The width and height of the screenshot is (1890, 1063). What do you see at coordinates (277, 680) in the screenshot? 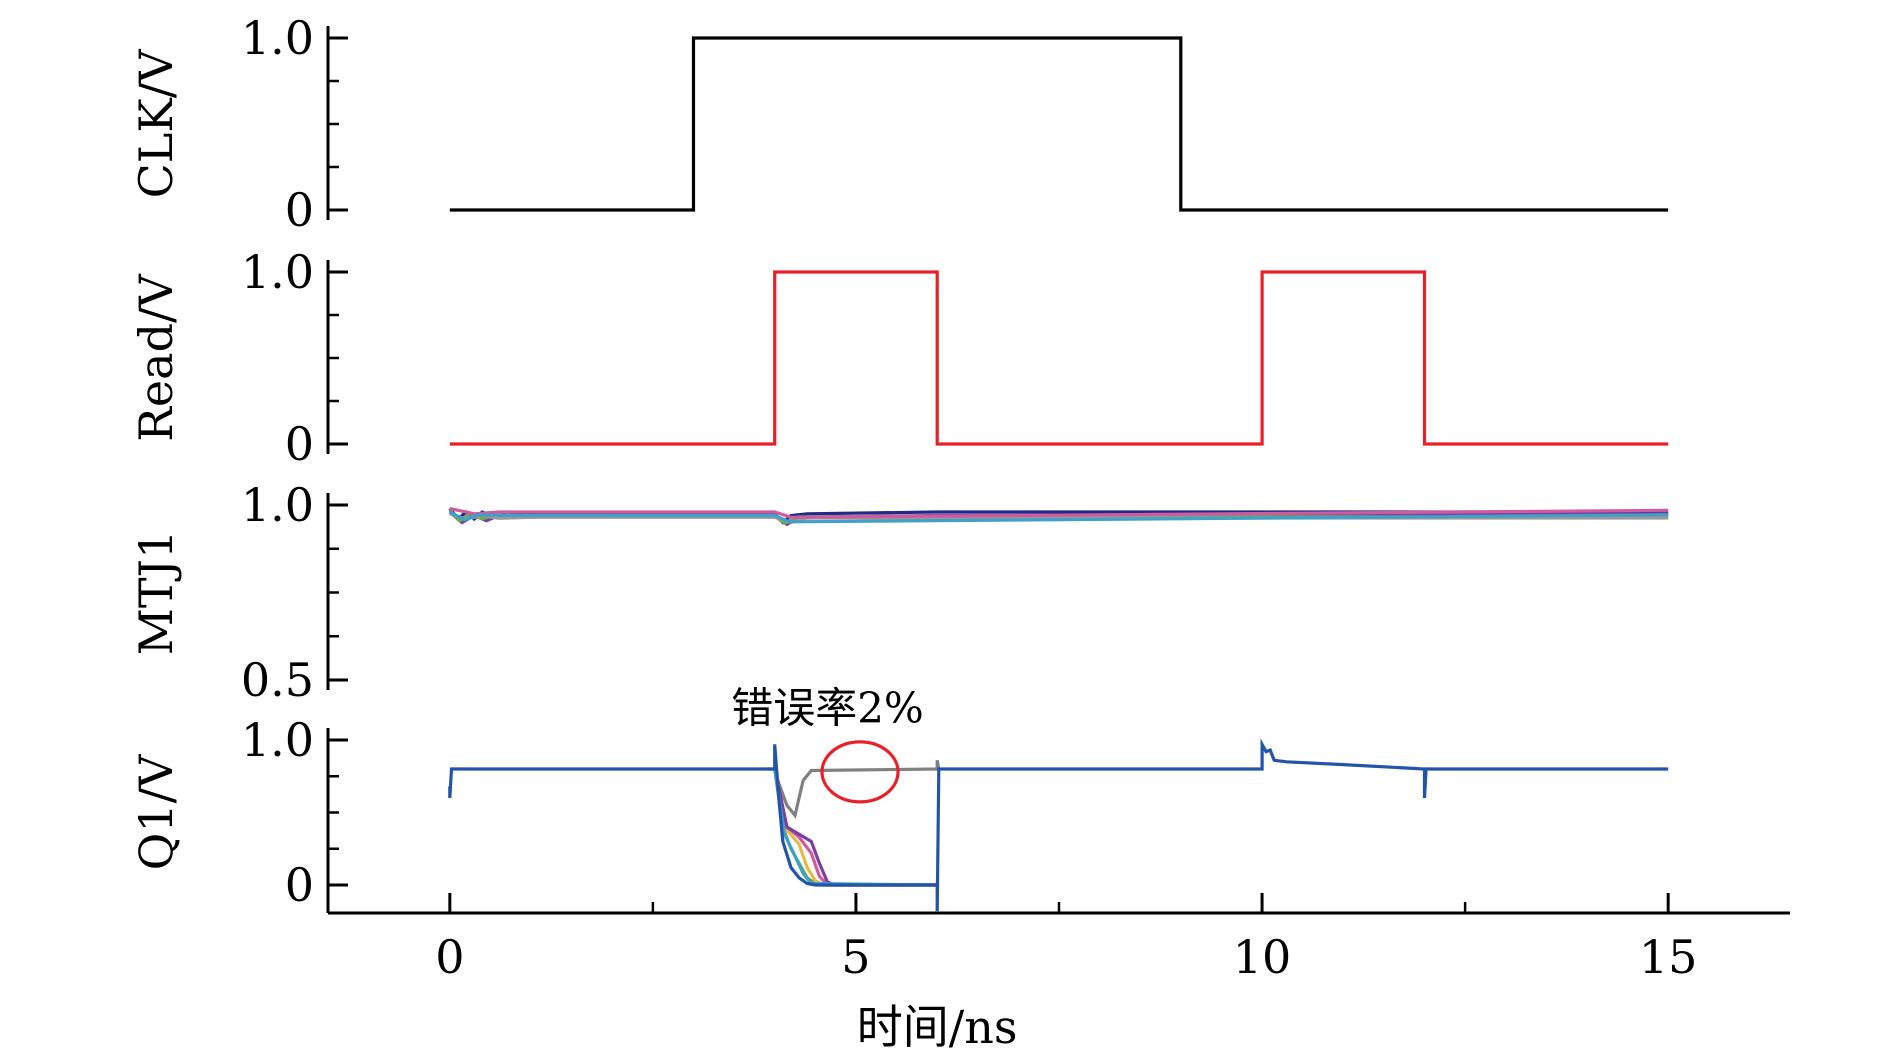
I see `y-tick-label: 0.5` at bounding box center [277, 680].